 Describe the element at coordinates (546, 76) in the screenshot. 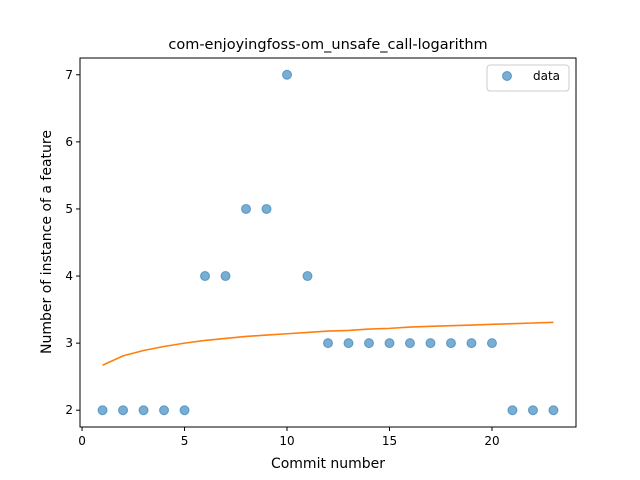

I see `legend-label: data` at that location.